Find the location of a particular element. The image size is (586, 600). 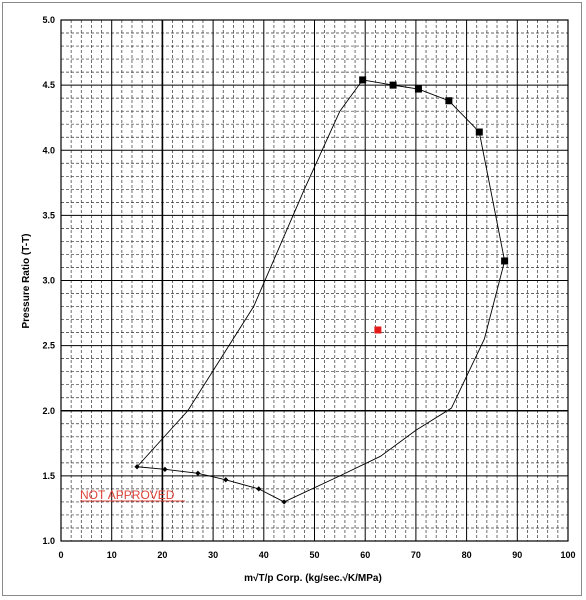

x-tick-label: 20 is located at coordinates (162, 555).